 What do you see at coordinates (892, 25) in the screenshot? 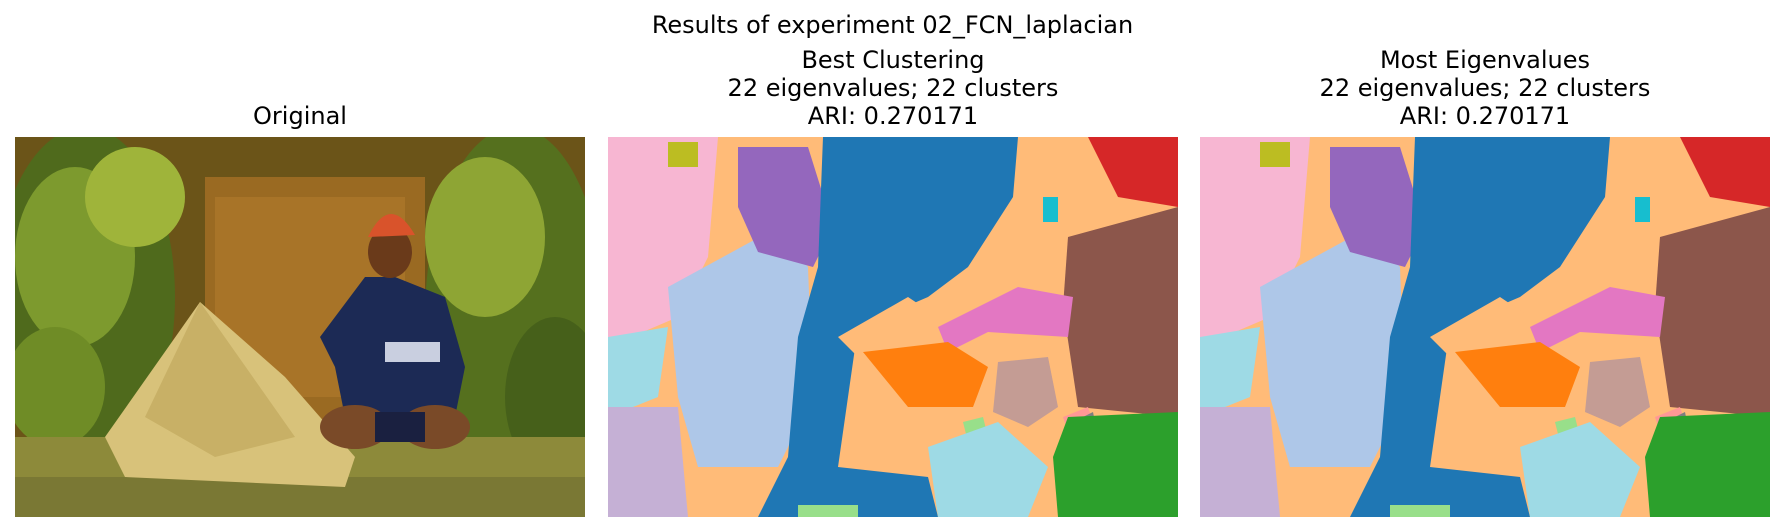
I see `figure-suptitle: Results of experiment 02_FCN_laplacian` at bounding box center [892, 25].